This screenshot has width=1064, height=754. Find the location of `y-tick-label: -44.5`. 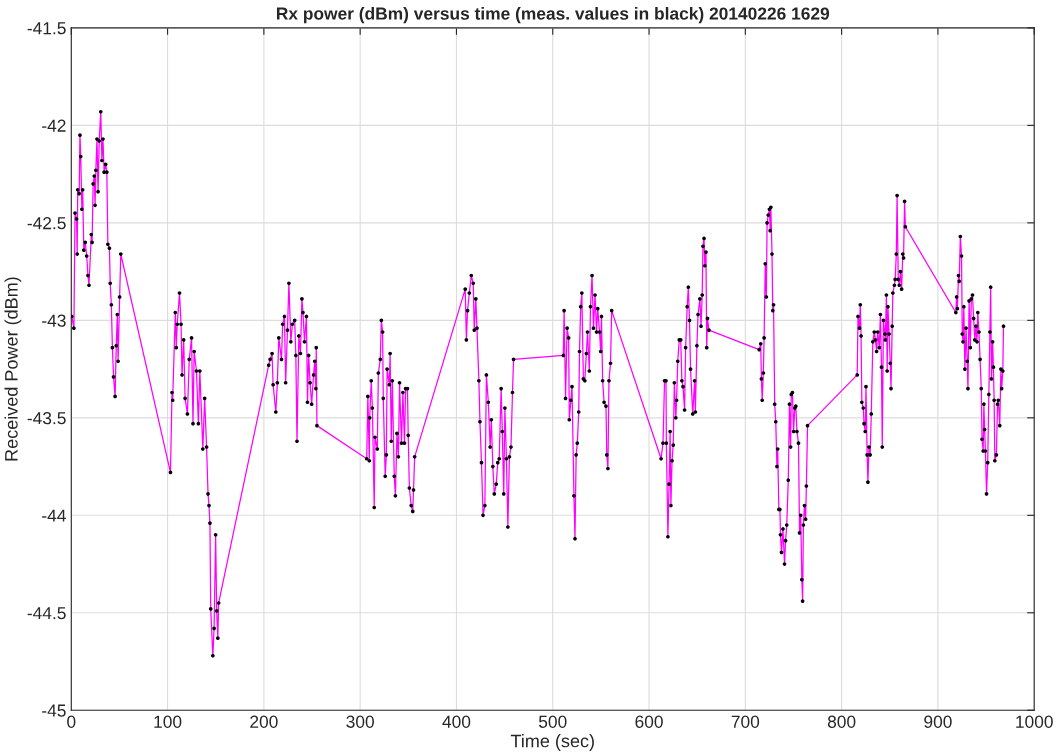

y-tick-label: -44.5 is located at coordinates (46, 613).